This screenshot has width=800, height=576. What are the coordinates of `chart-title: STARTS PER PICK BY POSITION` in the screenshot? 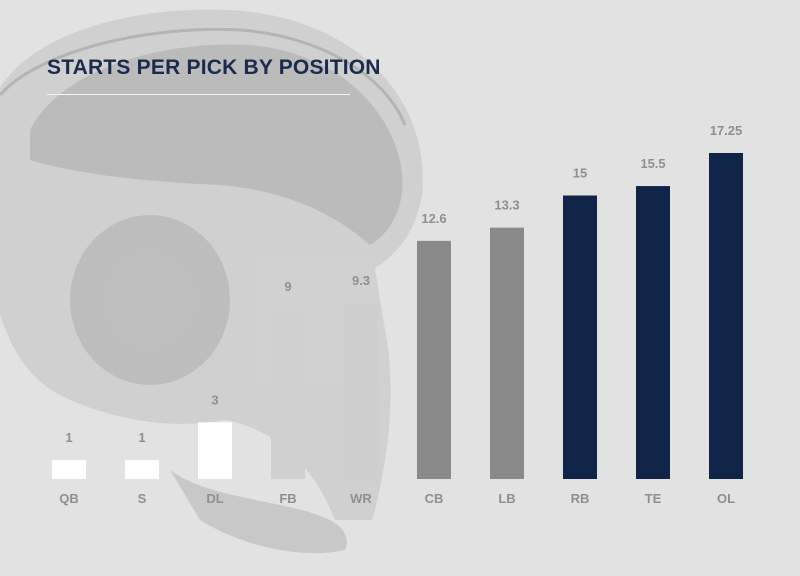 It's located at (214, 67).